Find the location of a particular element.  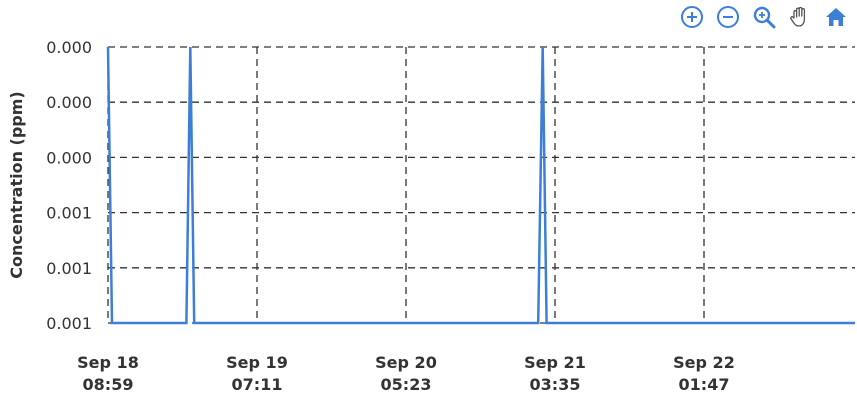

reset-home-button is located at coordinates (836, 17).